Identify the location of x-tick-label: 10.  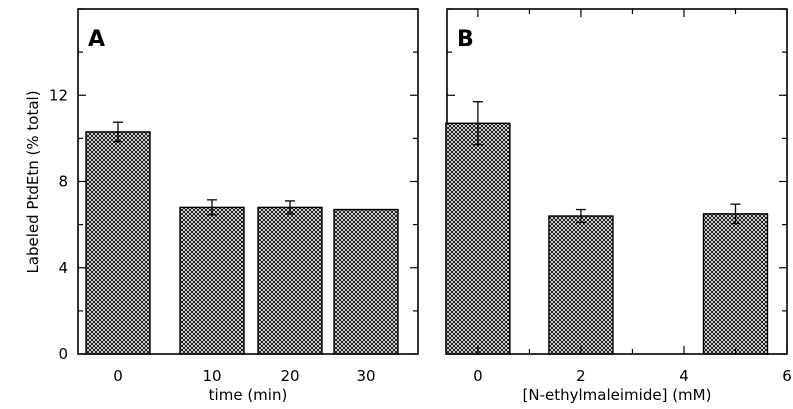
(211, 376).